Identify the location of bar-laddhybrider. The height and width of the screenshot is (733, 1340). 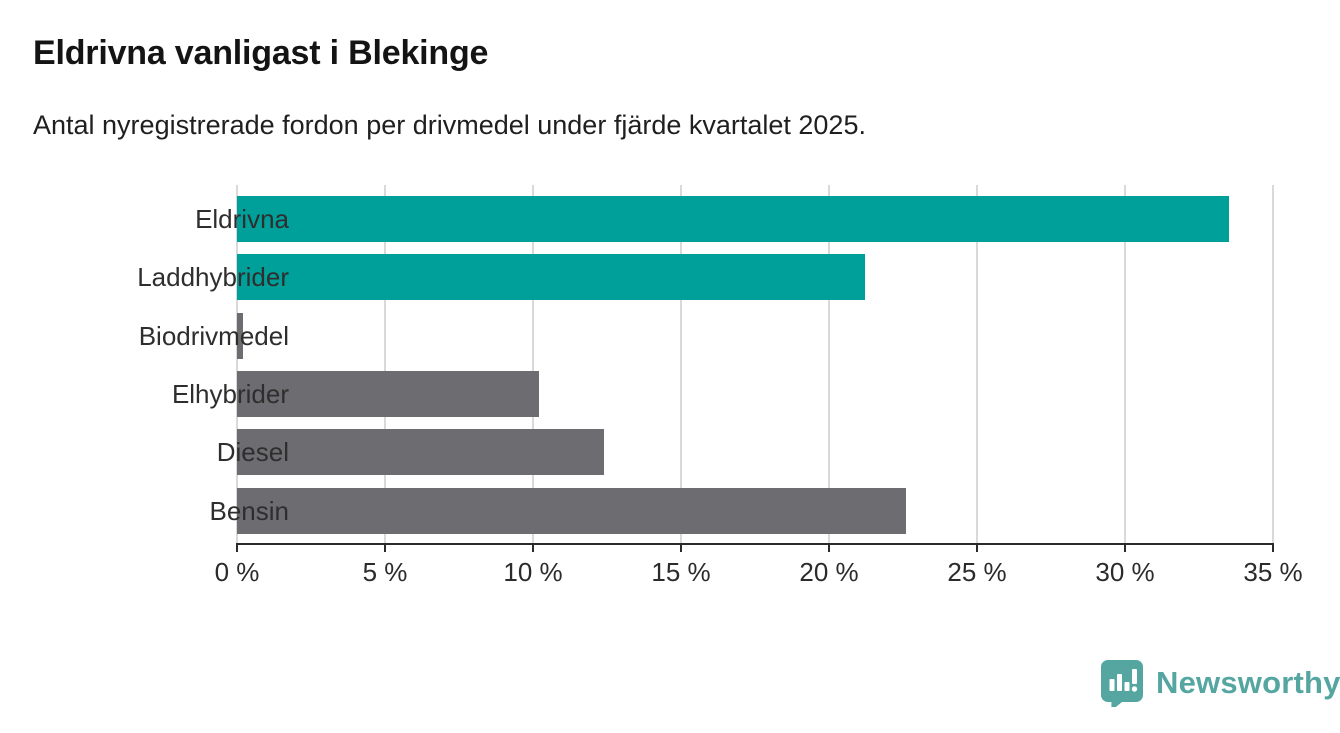
(551, 277).